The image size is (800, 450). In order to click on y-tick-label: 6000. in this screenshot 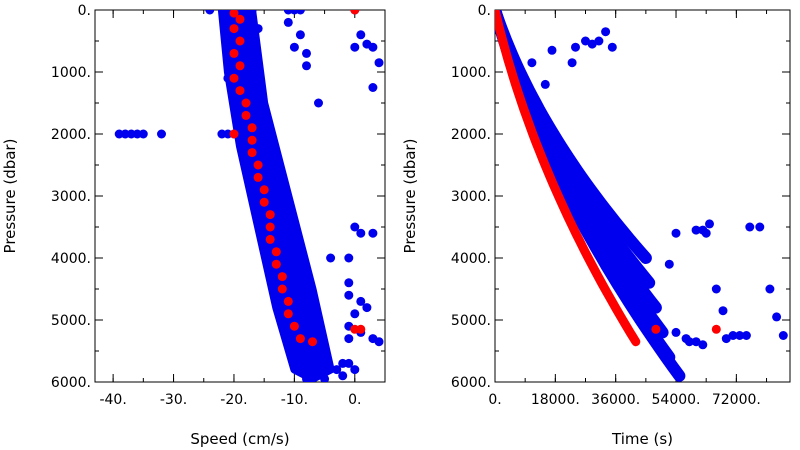, I will do `click(71, 383)`.